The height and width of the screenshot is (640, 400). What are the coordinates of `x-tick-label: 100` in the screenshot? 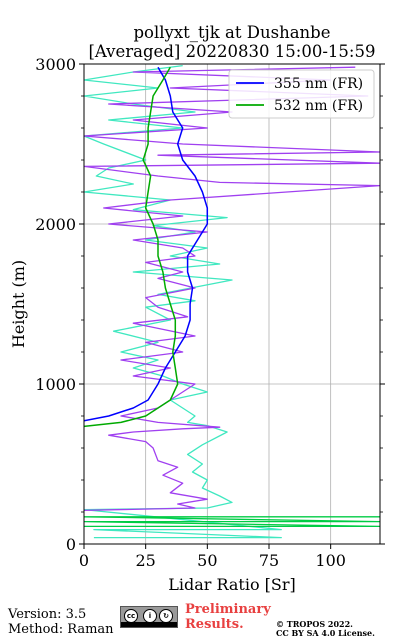 It's located at (330, 560).